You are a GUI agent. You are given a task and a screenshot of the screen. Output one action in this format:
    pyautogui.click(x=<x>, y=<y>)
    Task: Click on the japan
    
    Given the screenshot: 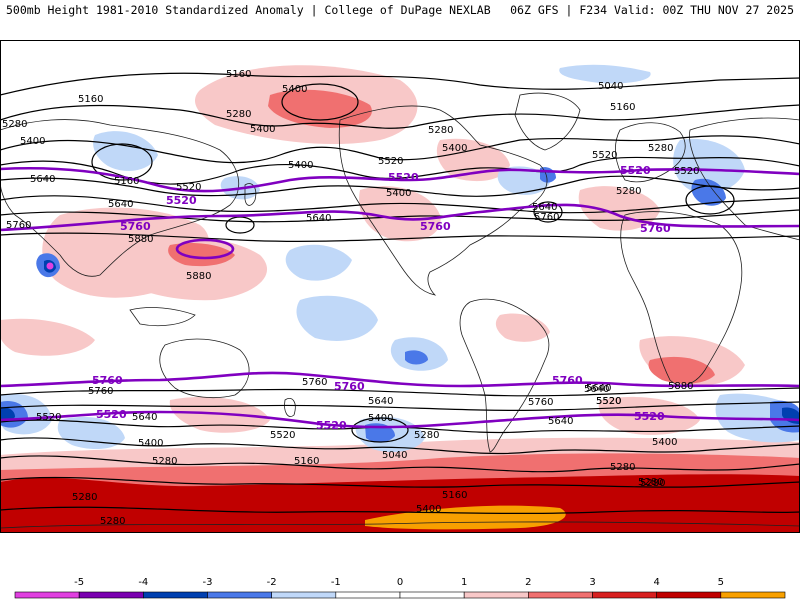 What is the action you would take?
    pyautogui.click(x=250, y=194)
    